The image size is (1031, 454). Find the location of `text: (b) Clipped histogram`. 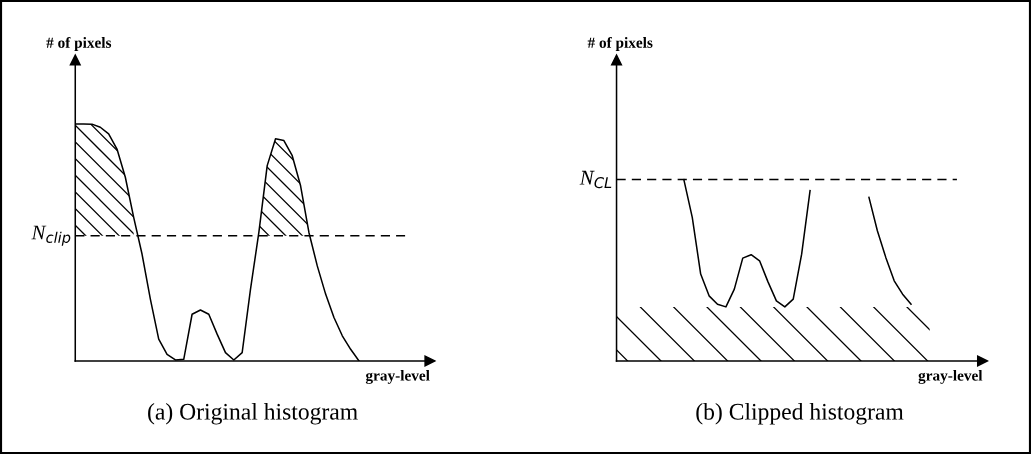

text: (b) Clipped histogram is located at coordinates (800, 414).